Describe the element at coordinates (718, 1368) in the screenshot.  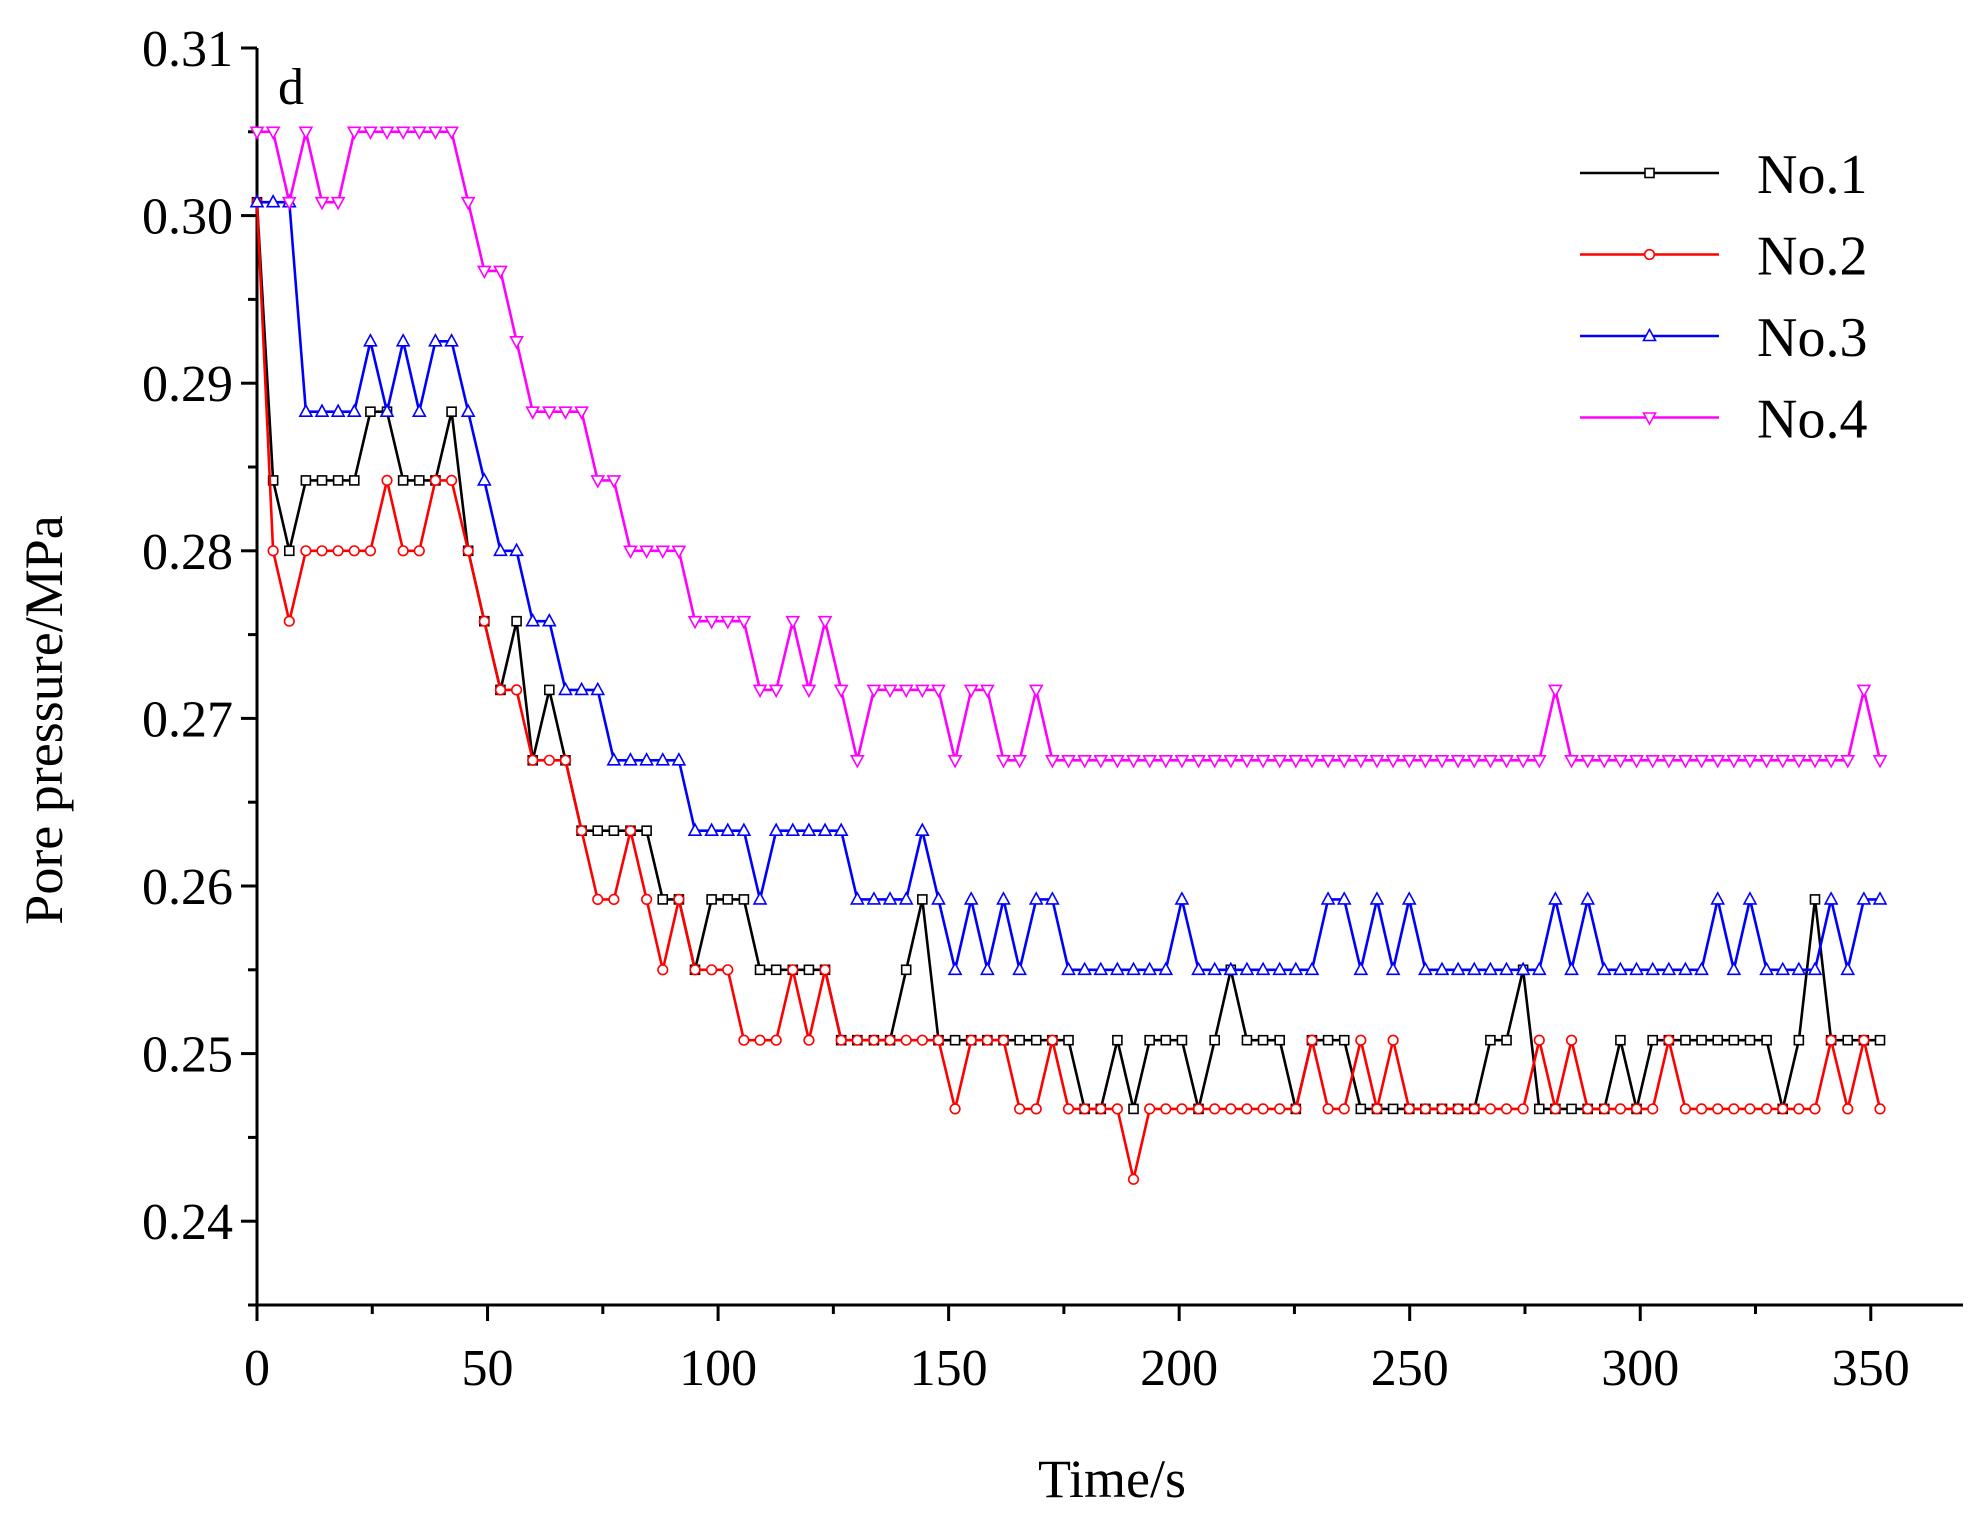
I see `x-tick-label: 100` at that location.